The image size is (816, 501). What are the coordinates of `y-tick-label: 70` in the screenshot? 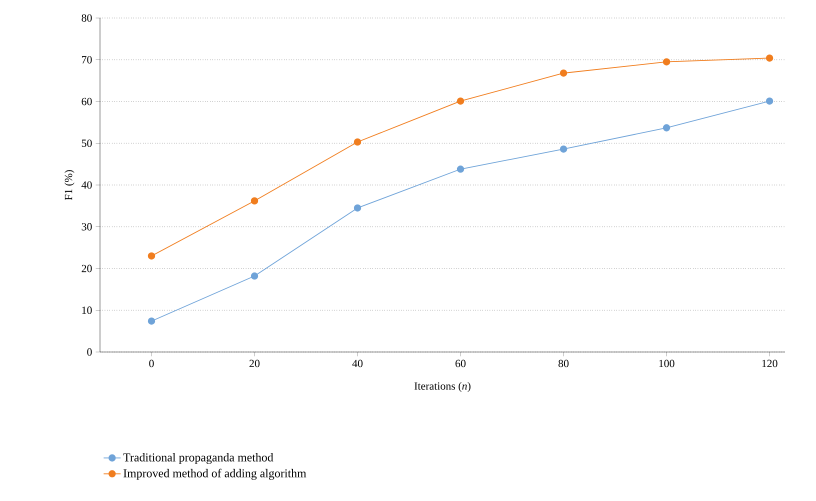 It's located at (87, 60).